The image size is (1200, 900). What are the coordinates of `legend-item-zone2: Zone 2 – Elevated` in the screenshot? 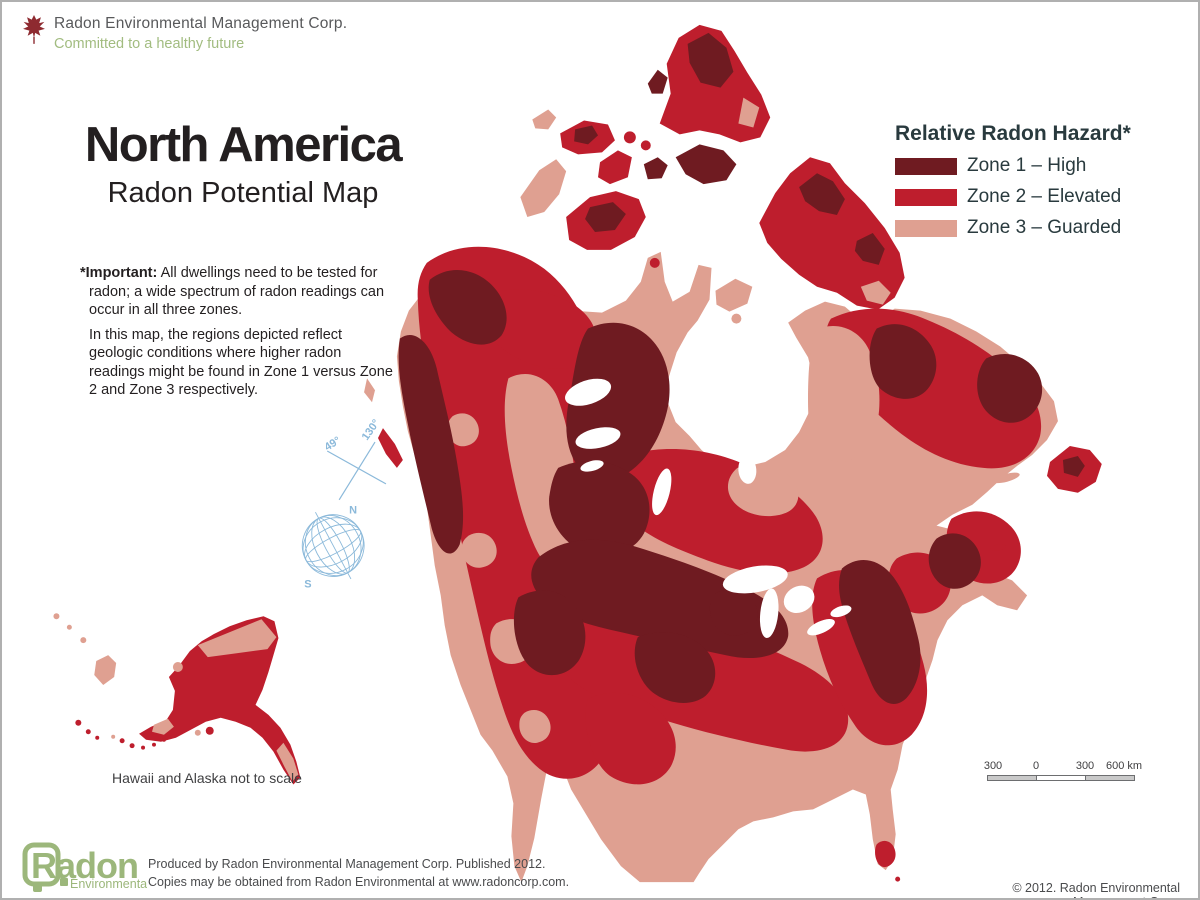 It's located at (1013, 197).